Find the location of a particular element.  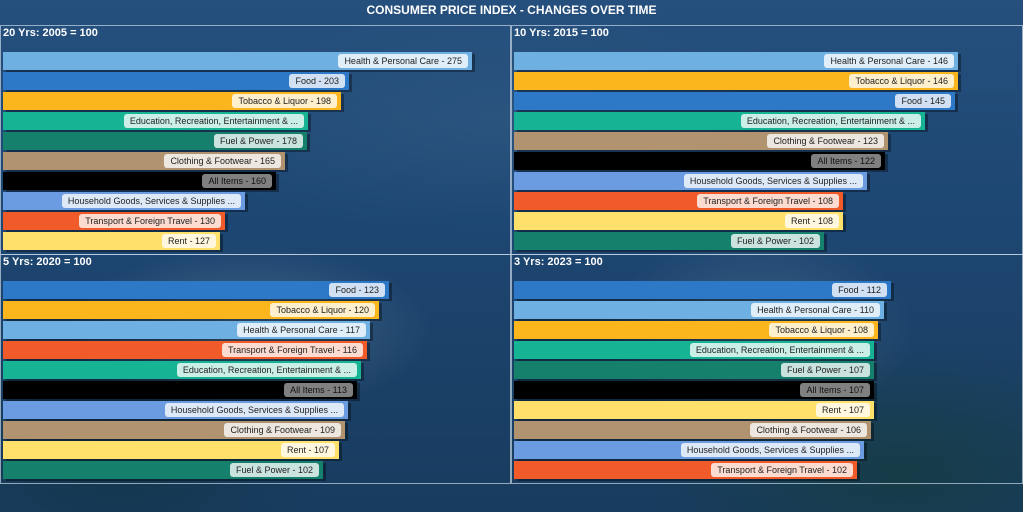

bar-row: Food - 203 is located at coordinates (177, 82).